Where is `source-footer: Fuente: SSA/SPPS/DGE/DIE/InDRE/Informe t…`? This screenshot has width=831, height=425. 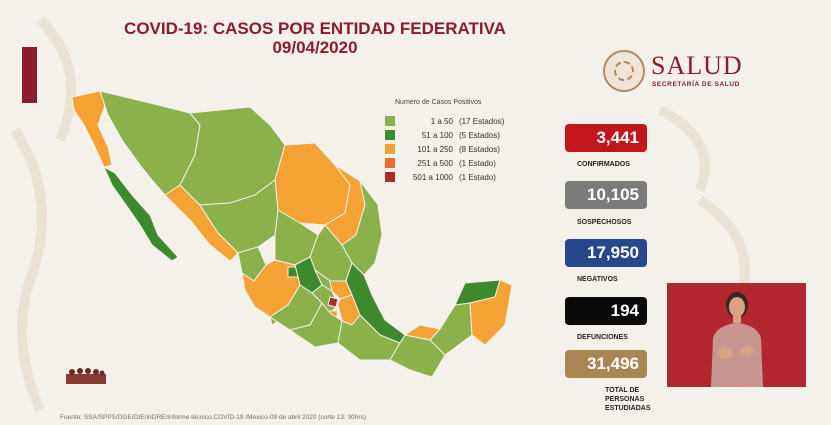 source-footer: Fuente: SSA/SPPS/DGE/DIE/InDRE/Informe t… is located at coordinates (213, 417).